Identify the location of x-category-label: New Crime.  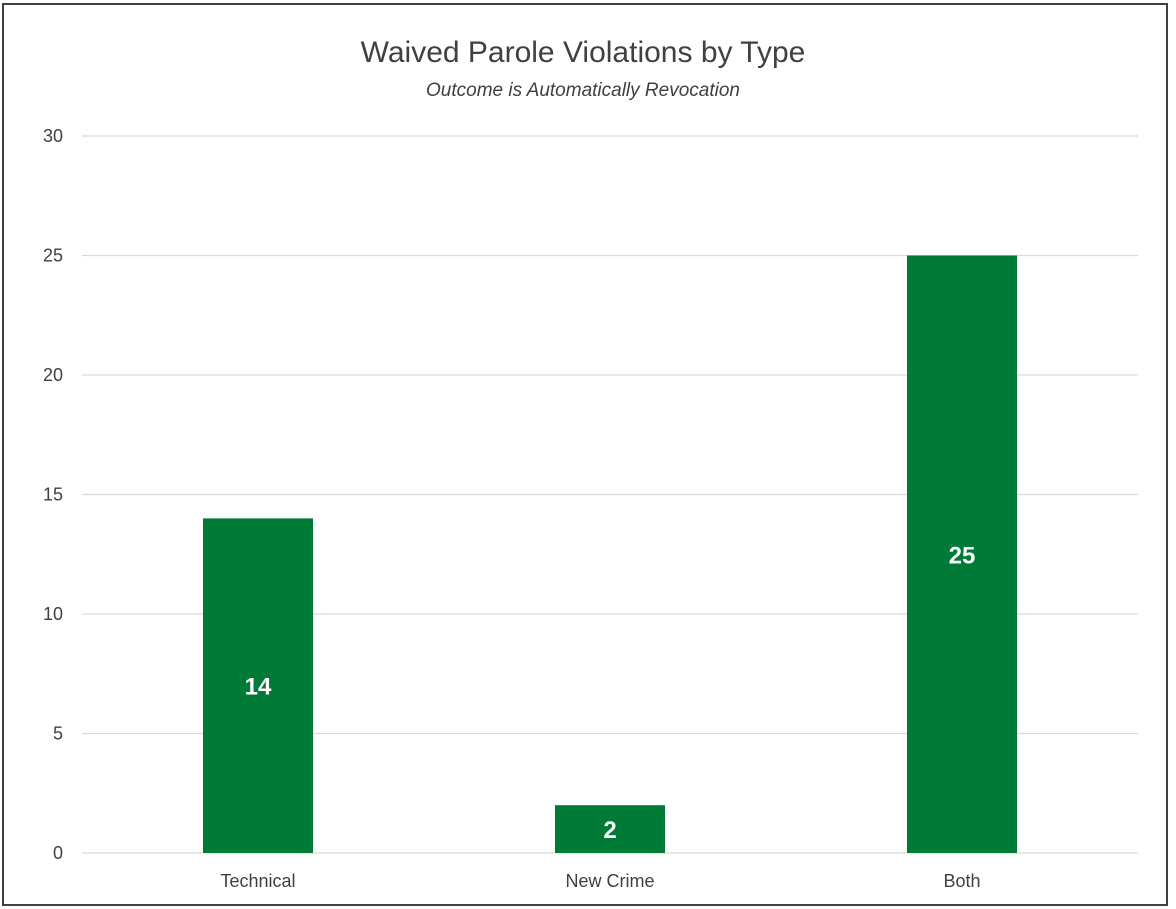
(609, 881).